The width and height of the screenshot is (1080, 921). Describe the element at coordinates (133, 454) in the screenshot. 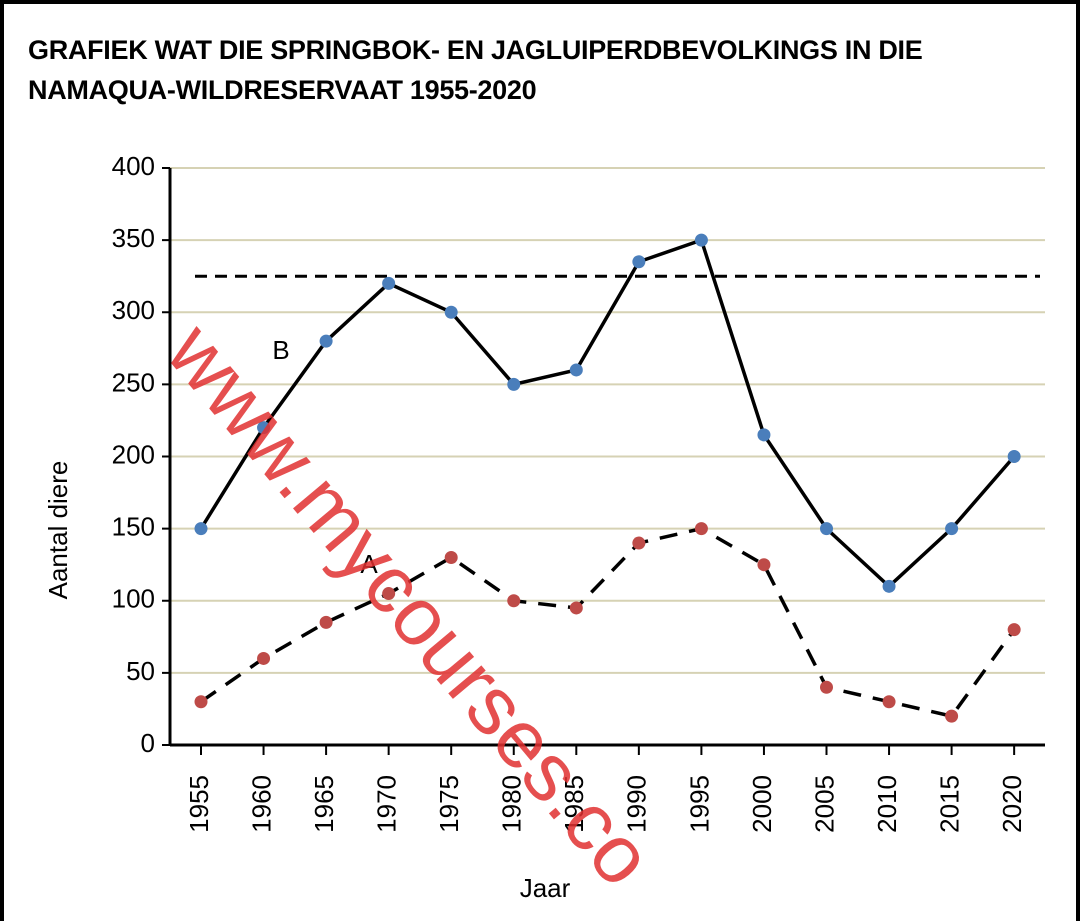

I see `y-tick-label: 200` at that location.